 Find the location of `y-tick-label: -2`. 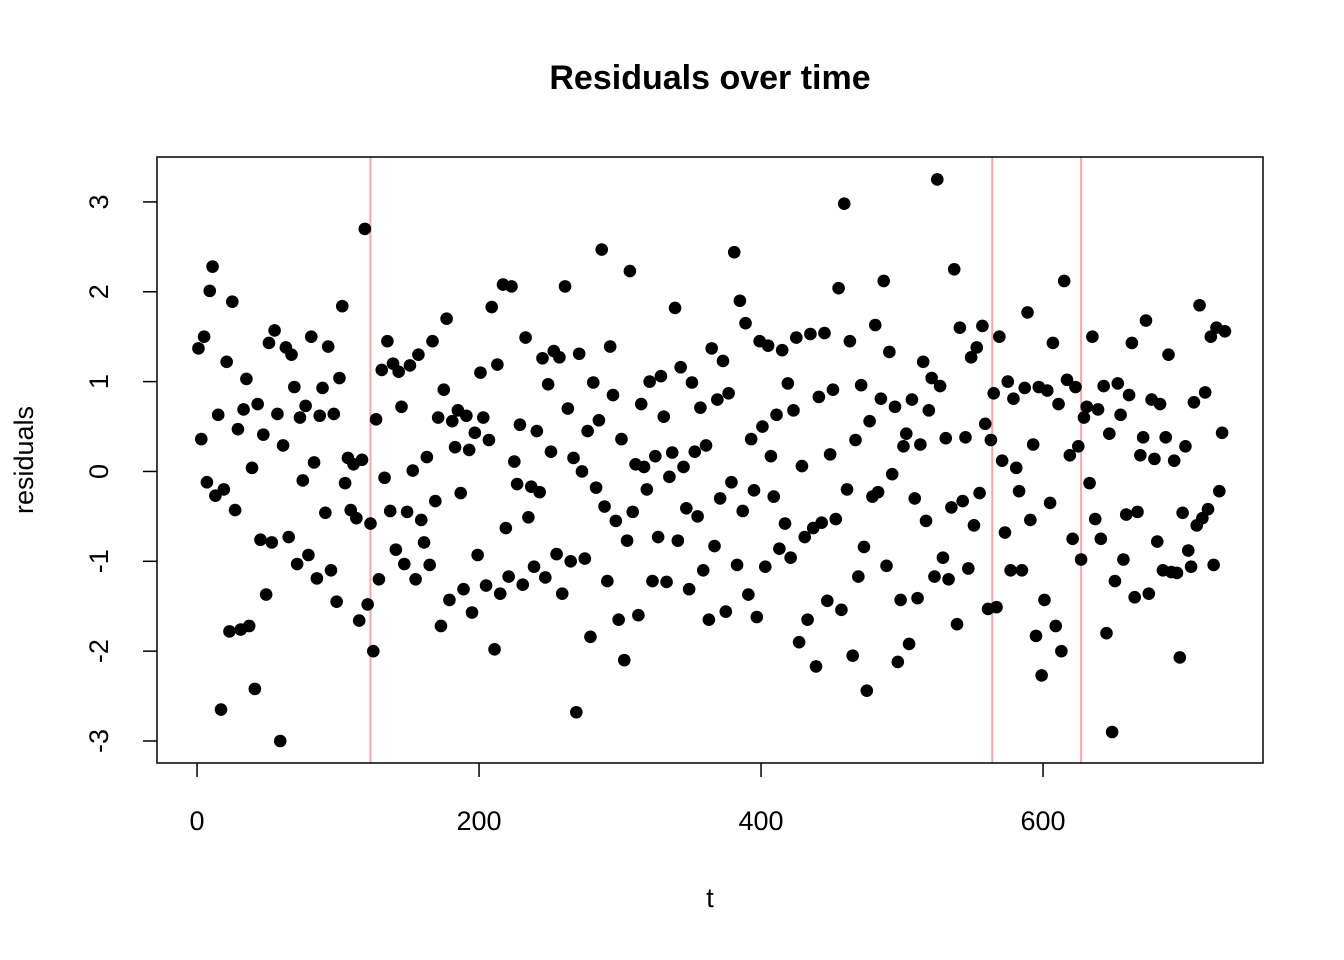

y-tick-label: -2 is located at coordinates (99, 651).